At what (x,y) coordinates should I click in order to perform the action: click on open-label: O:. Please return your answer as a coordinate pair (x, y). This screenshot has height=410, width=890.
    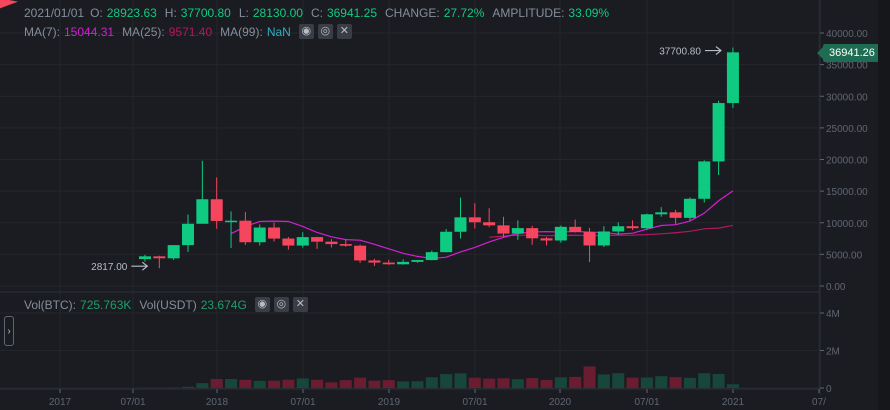
    Looking at the image, I should click on (96, 13).